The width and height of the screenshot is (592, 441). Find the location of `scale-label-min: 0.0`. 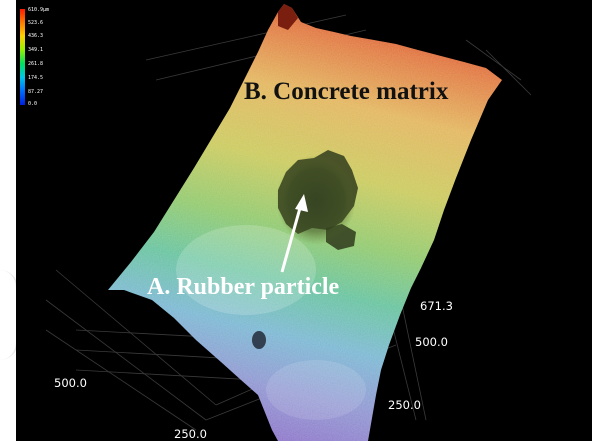

scale-label-min: 0.0 is located at coordinates (33, 104).